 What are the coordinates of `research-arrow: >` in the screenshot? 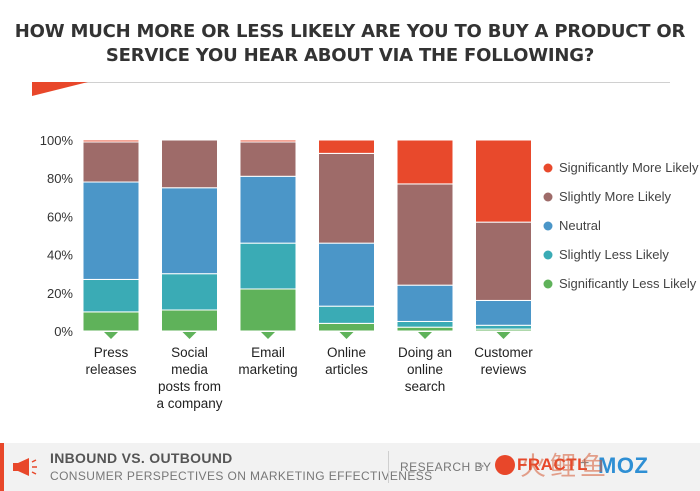 It's located at (481, 466).